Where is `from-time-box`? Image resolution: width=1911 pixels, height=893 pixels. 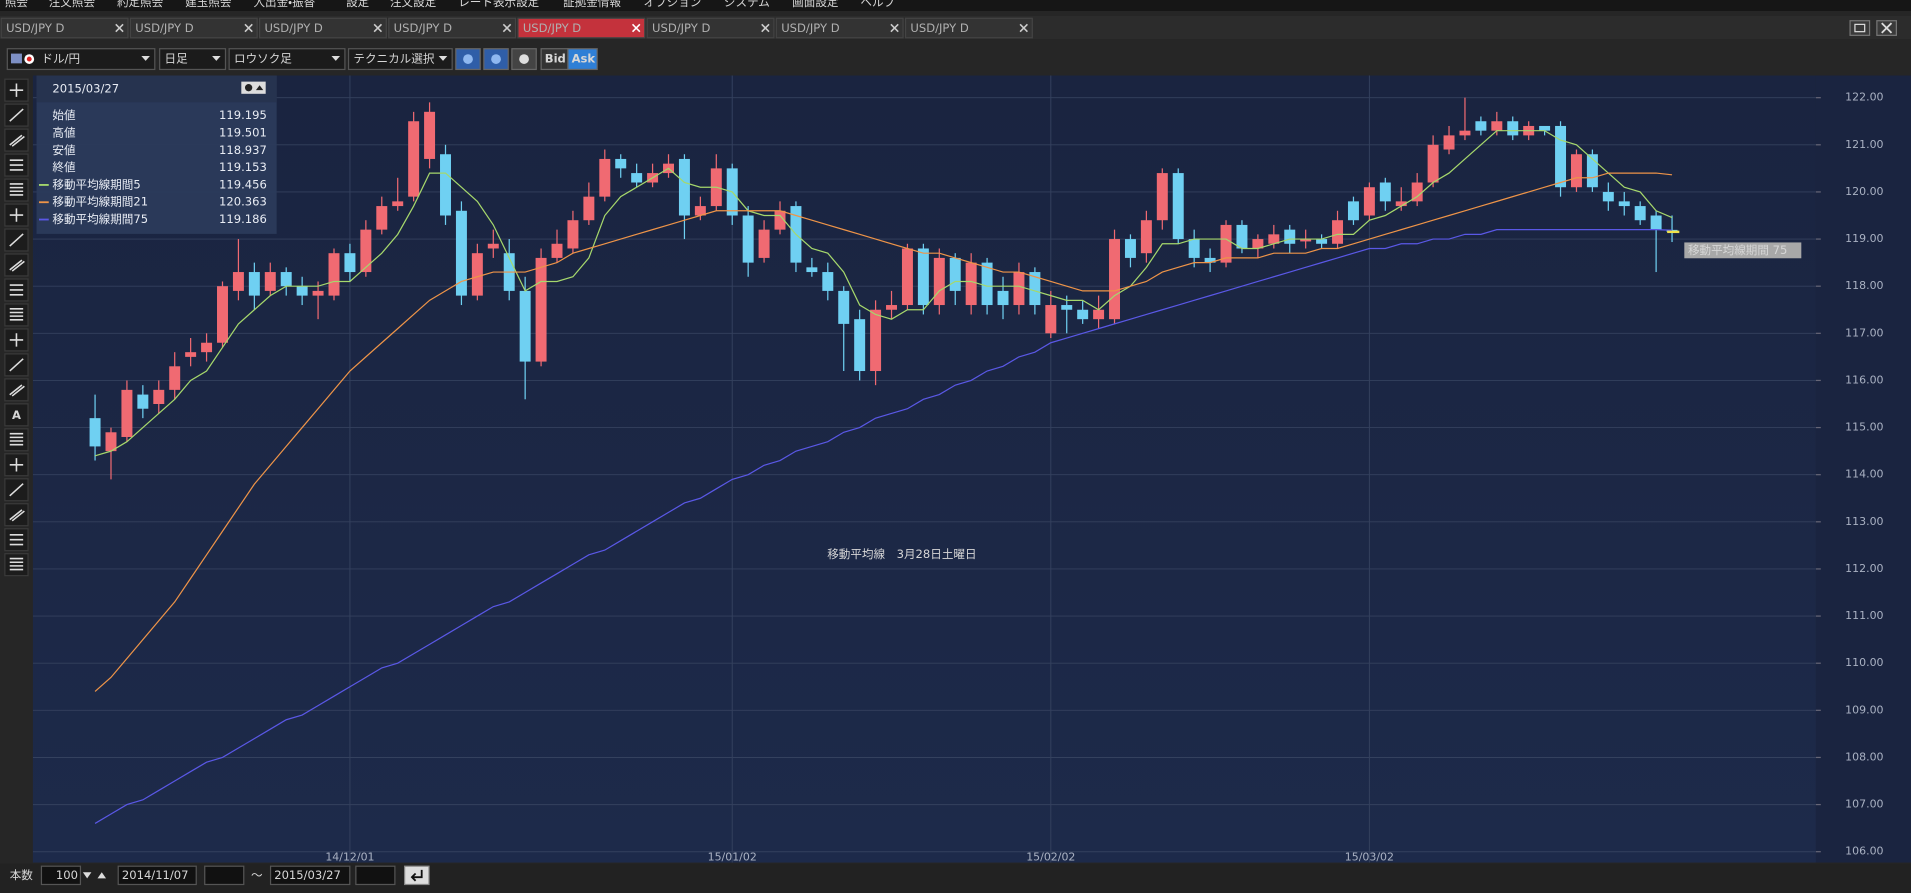 from-time-box is located at coordinates (224, 875).